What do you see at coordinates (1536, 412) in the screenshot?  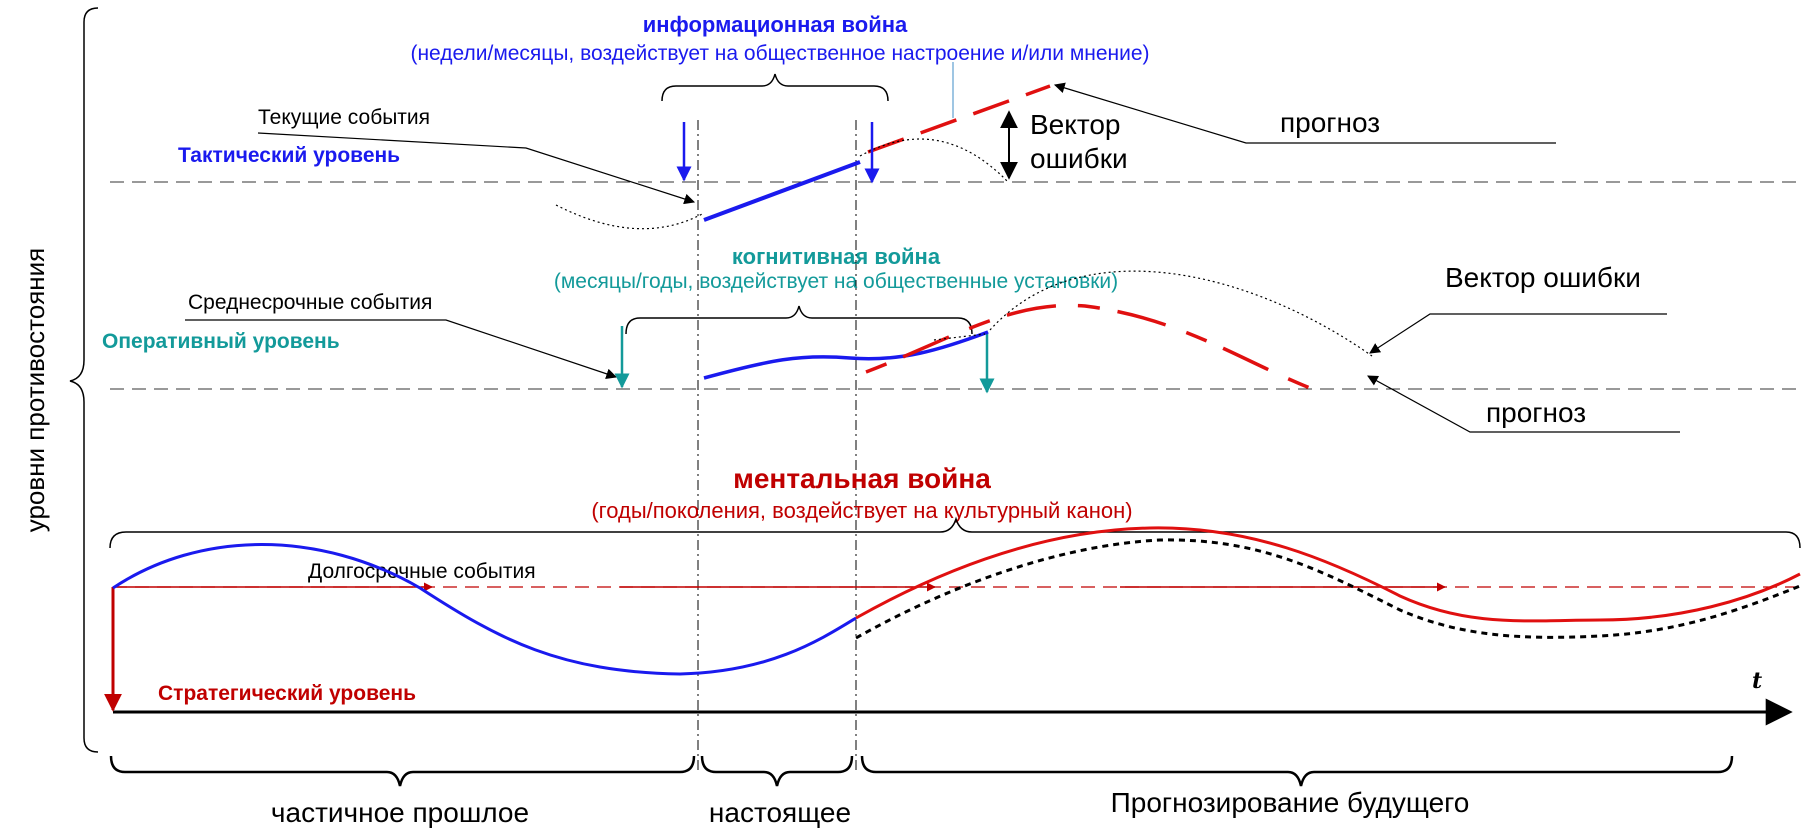 I see `forecast-mid-label: прогноз` at bounding box center [1536, 412].